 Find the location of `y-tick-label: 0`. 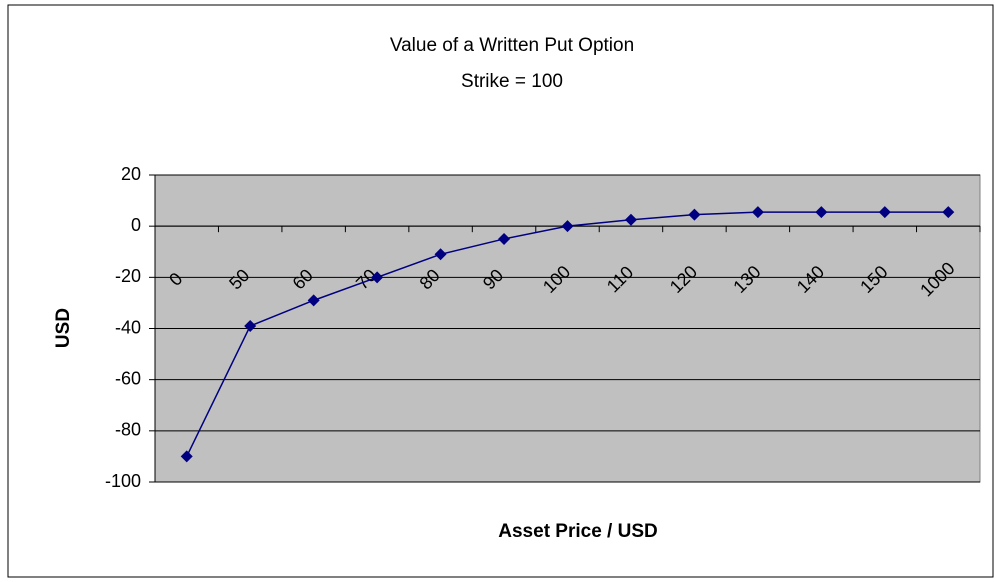

y-tick-label: 0 is located at coordinates (136, 225).